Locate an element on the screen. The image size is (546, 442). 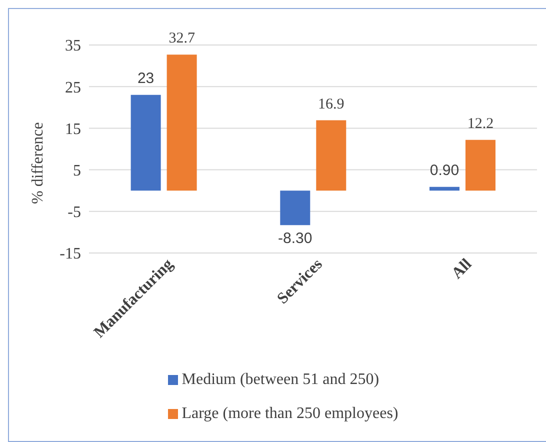
legend-label: Large (more than 250 employees) is located at coordinates (290, 413).